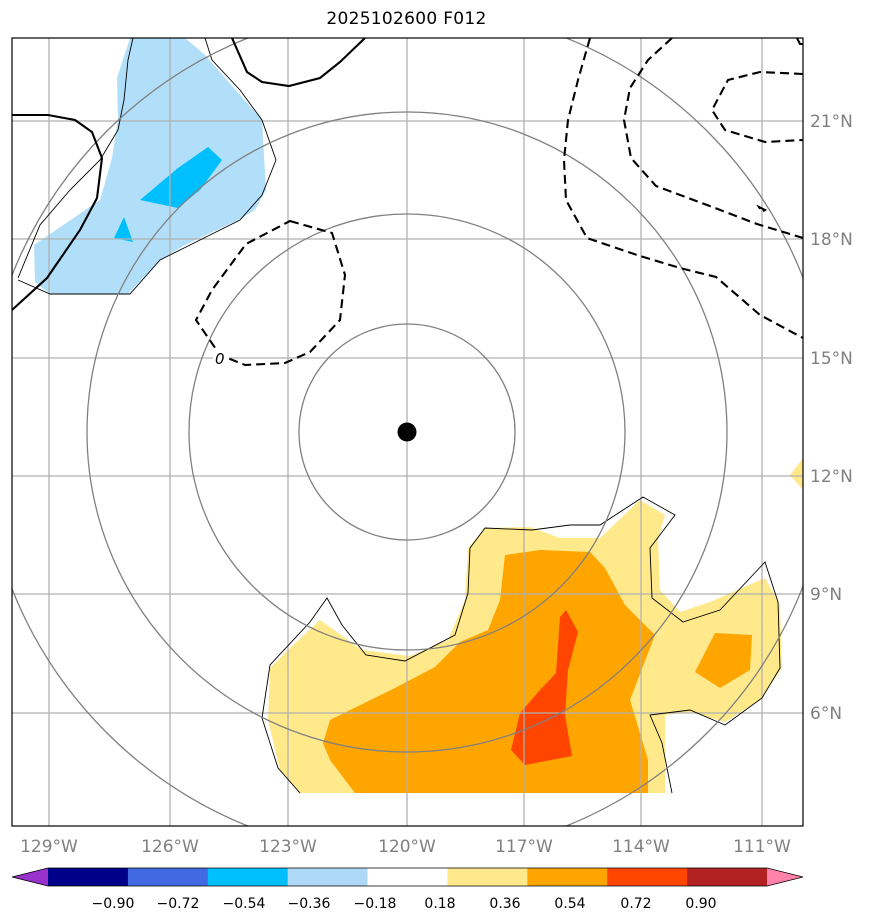 This screenshot has height=924, width=873. Describe the element at coordinates (288, 847) in the screenshot. I see `lon-label: 123°W` at that location.